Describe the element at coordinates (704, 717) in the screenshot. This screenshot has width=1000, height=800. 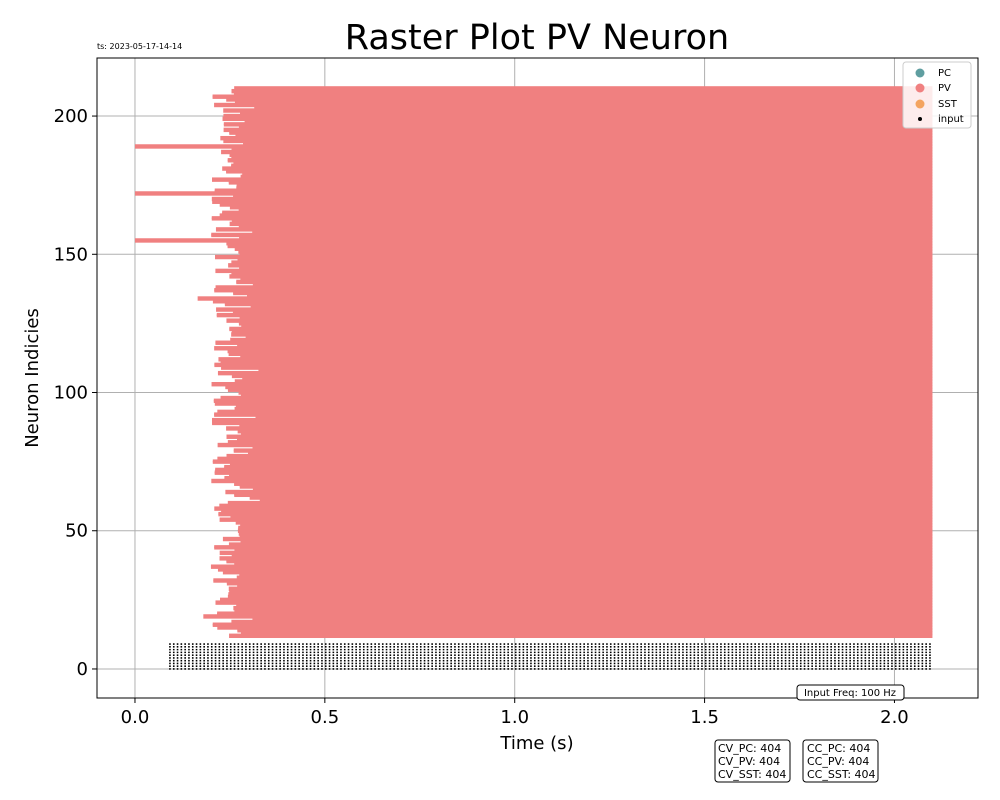
I see `x-tick-label-3: 1.5` at that location.